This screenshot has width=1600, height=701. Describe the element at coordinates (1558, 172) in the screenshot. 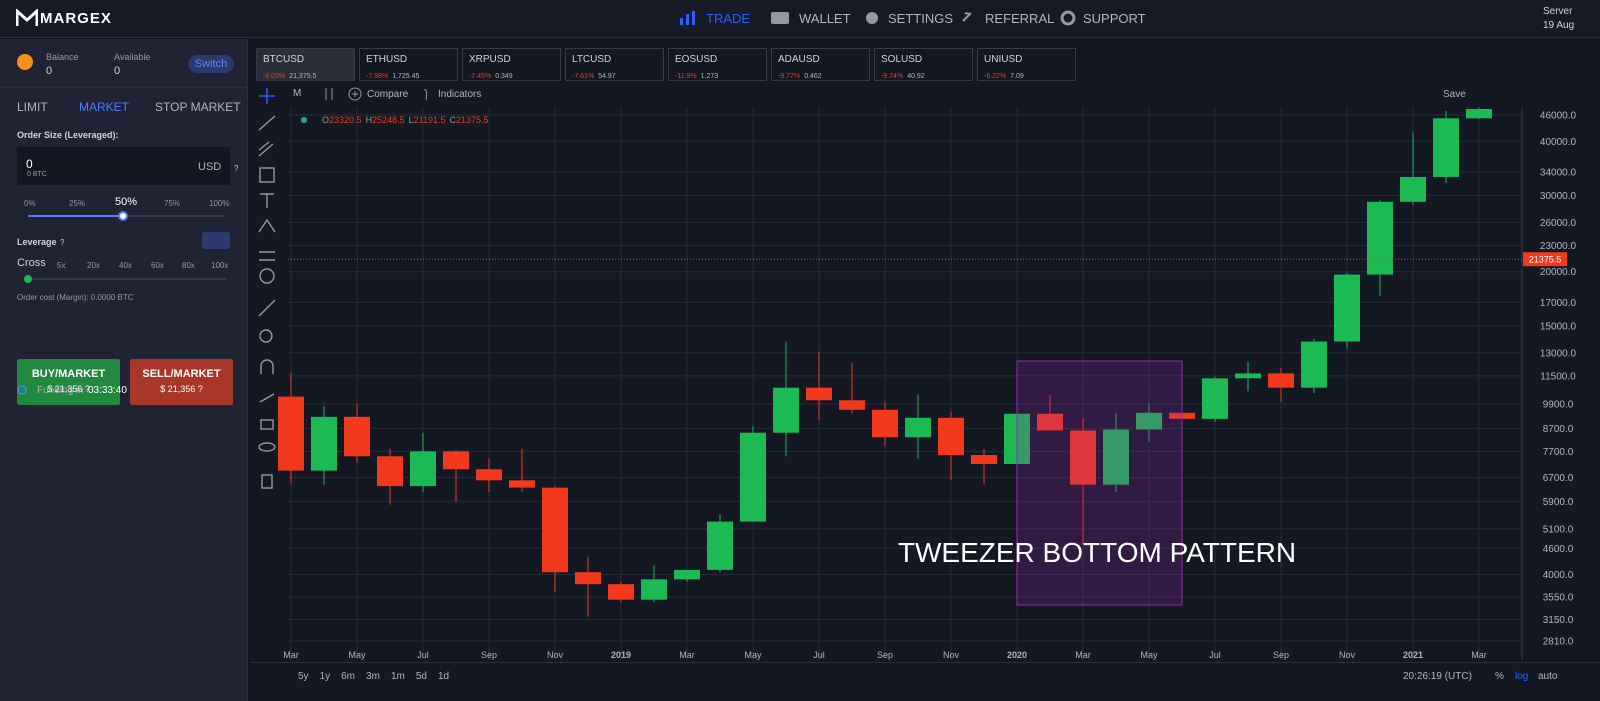

I see `y-tick-label: 34000.0` at that location.